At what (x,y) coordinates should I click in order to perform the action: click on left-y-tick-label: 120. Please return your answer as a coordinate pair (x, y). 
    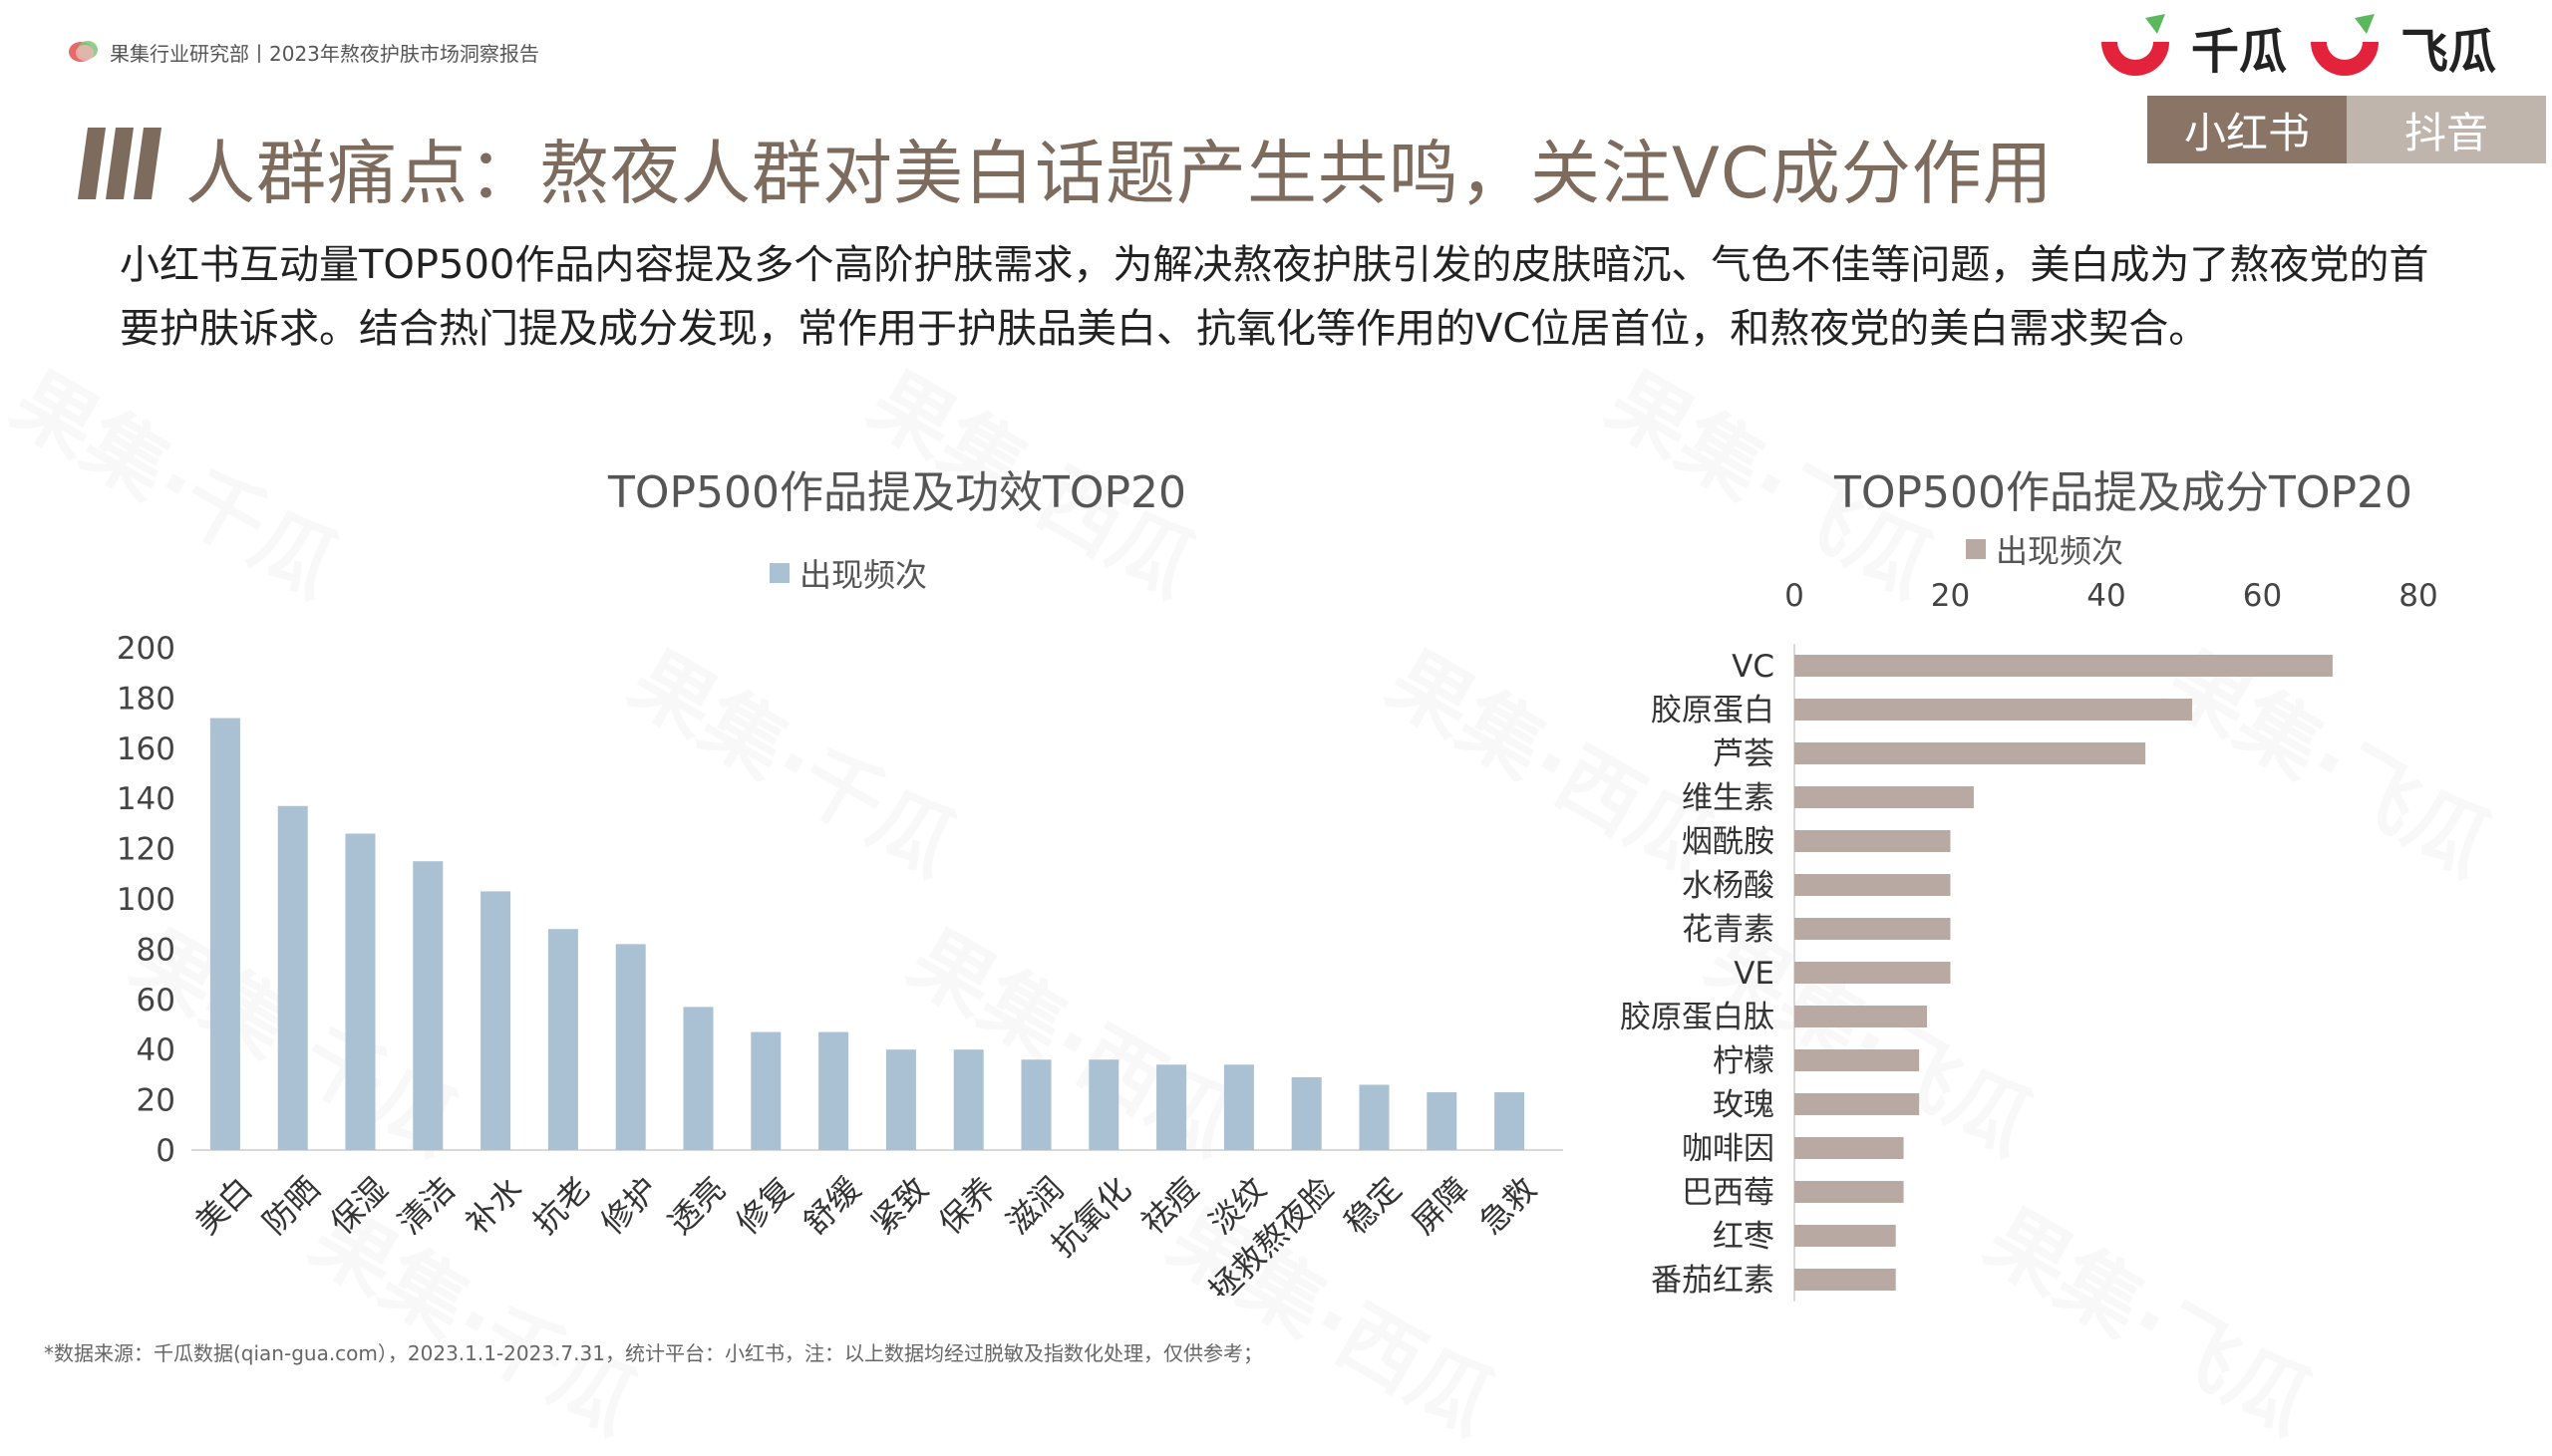
    Looking at the image, I should click on (146, 850).